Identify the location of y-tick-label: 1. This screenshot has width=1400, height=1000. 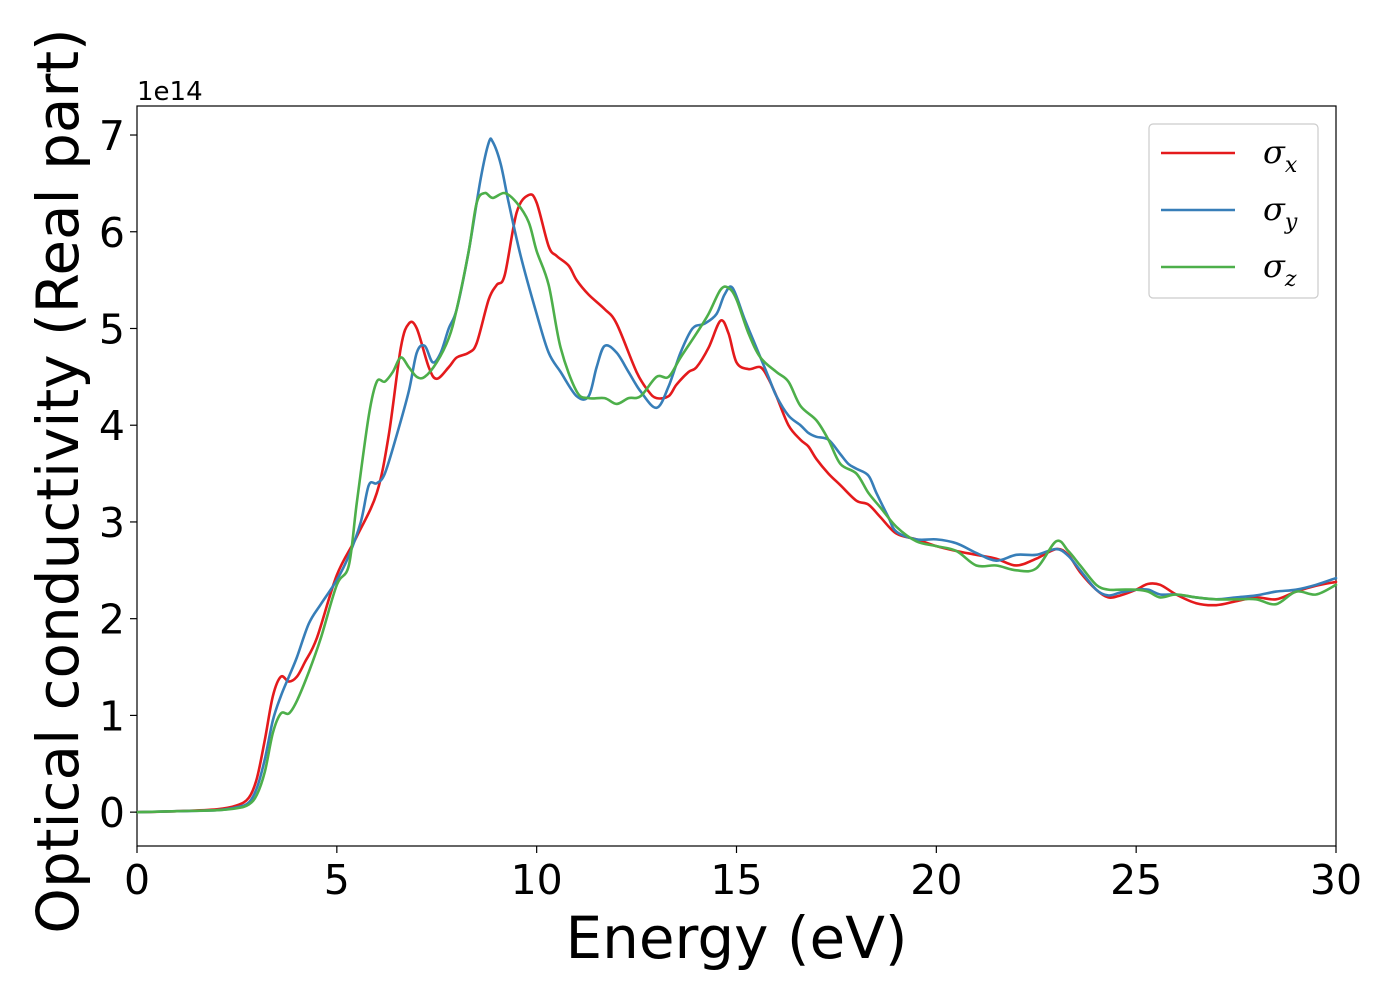
(112, 716).